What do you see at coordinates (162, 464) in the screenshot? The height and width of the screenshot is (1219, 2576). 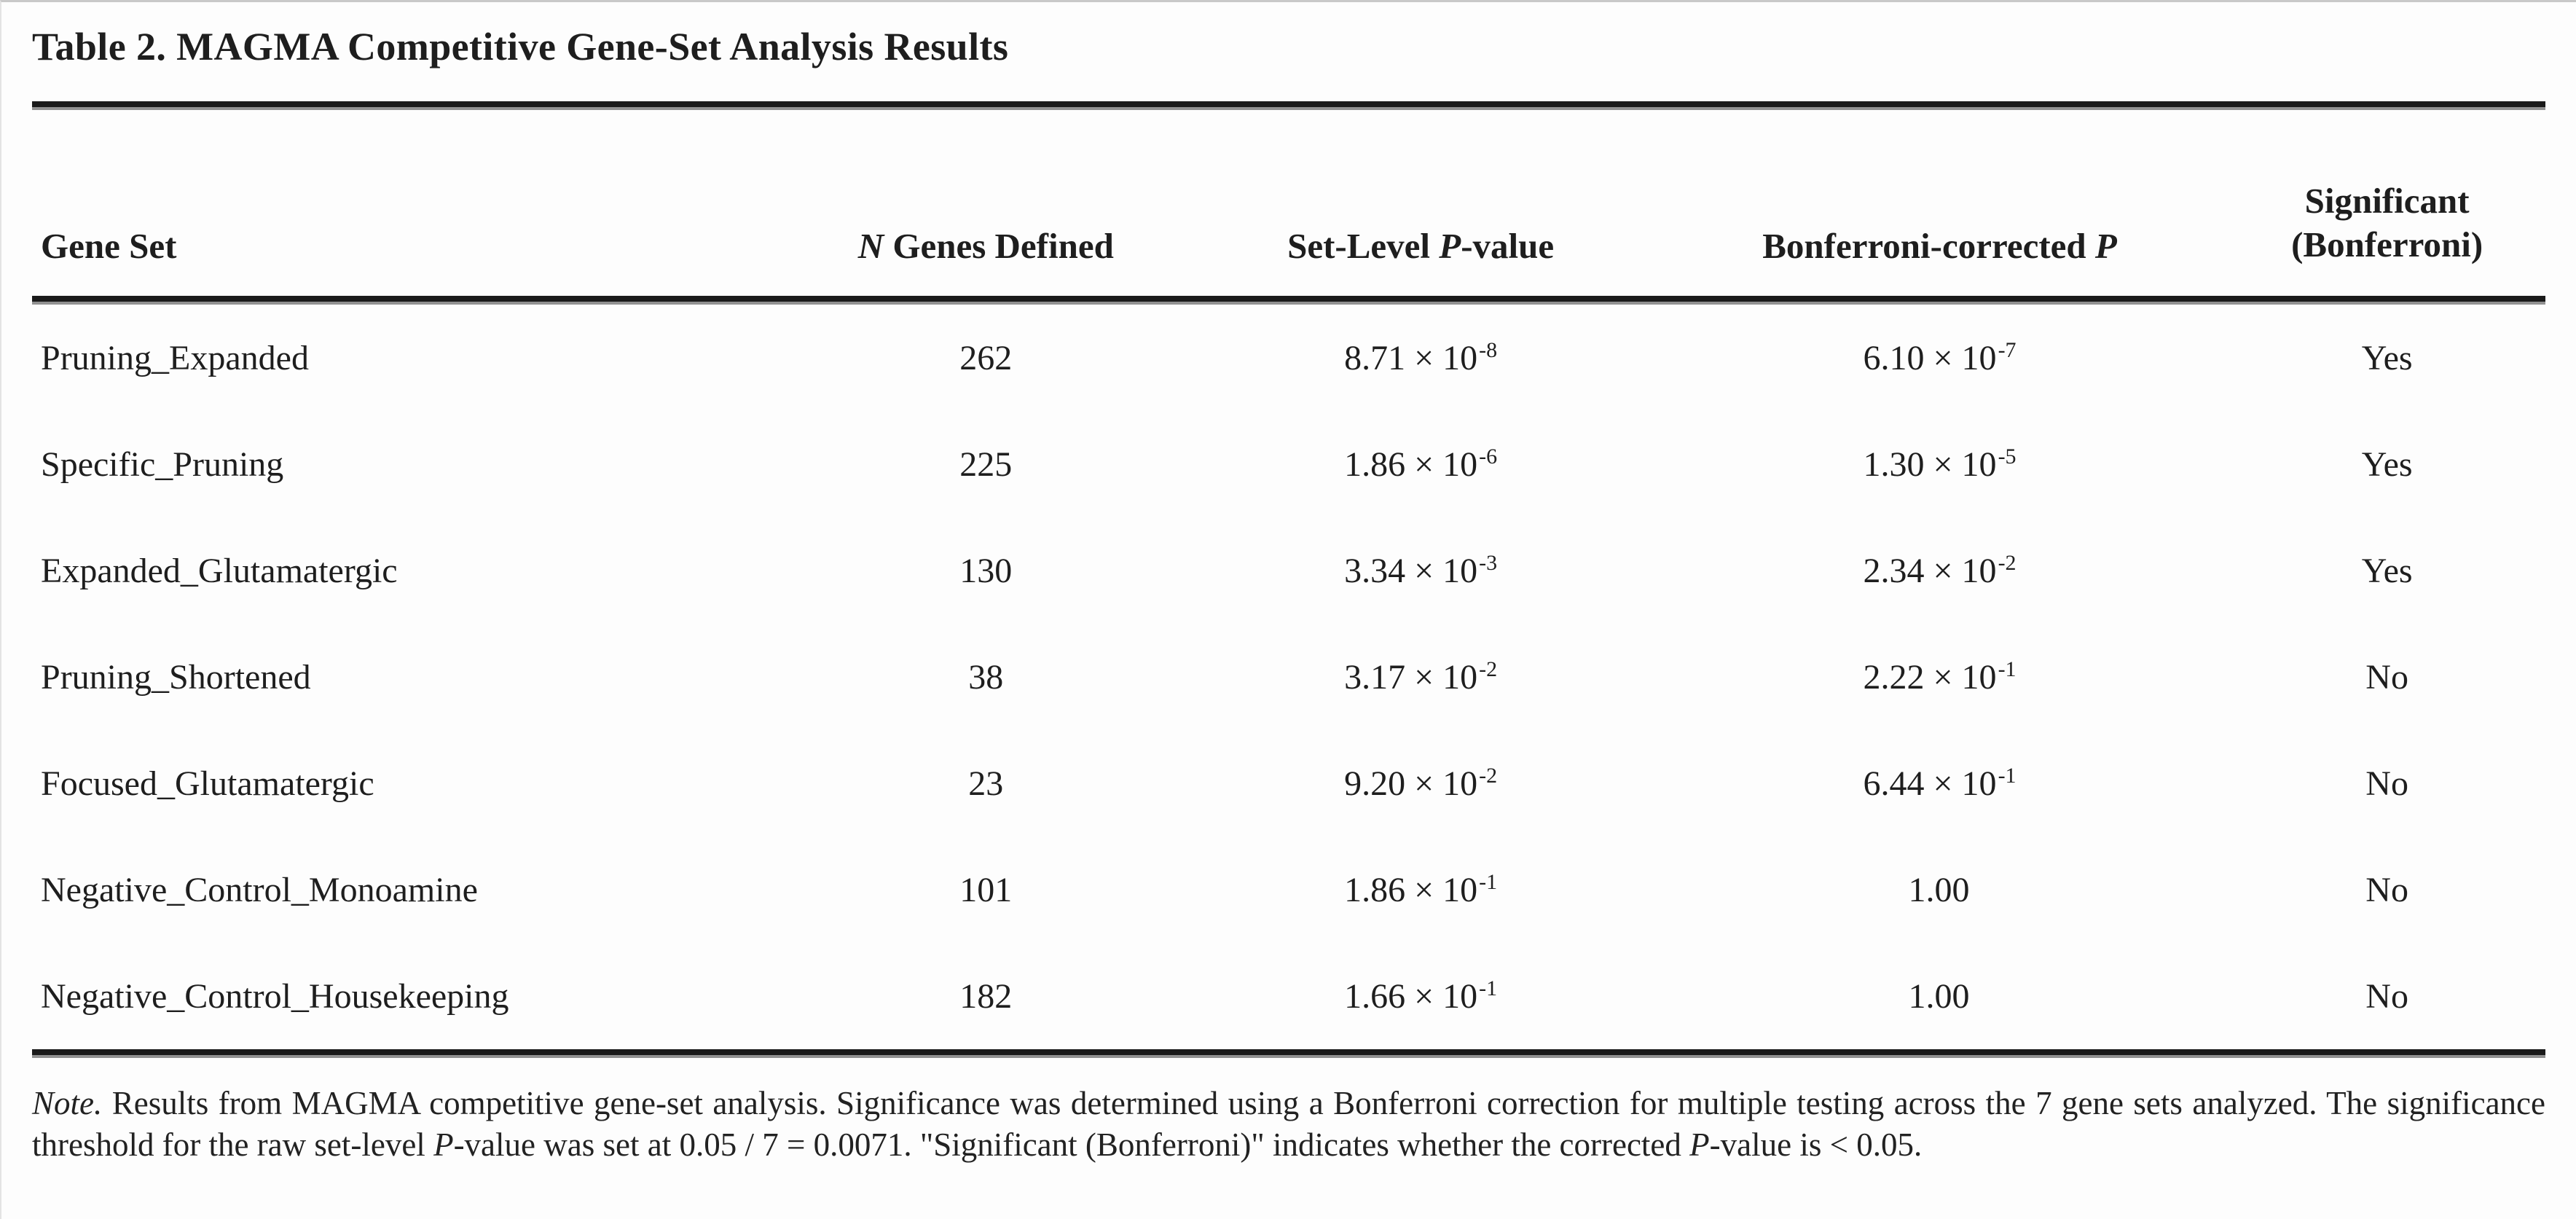 I see `gene-set-cell: Specific_Pruning` at bounding box center [162, 464].